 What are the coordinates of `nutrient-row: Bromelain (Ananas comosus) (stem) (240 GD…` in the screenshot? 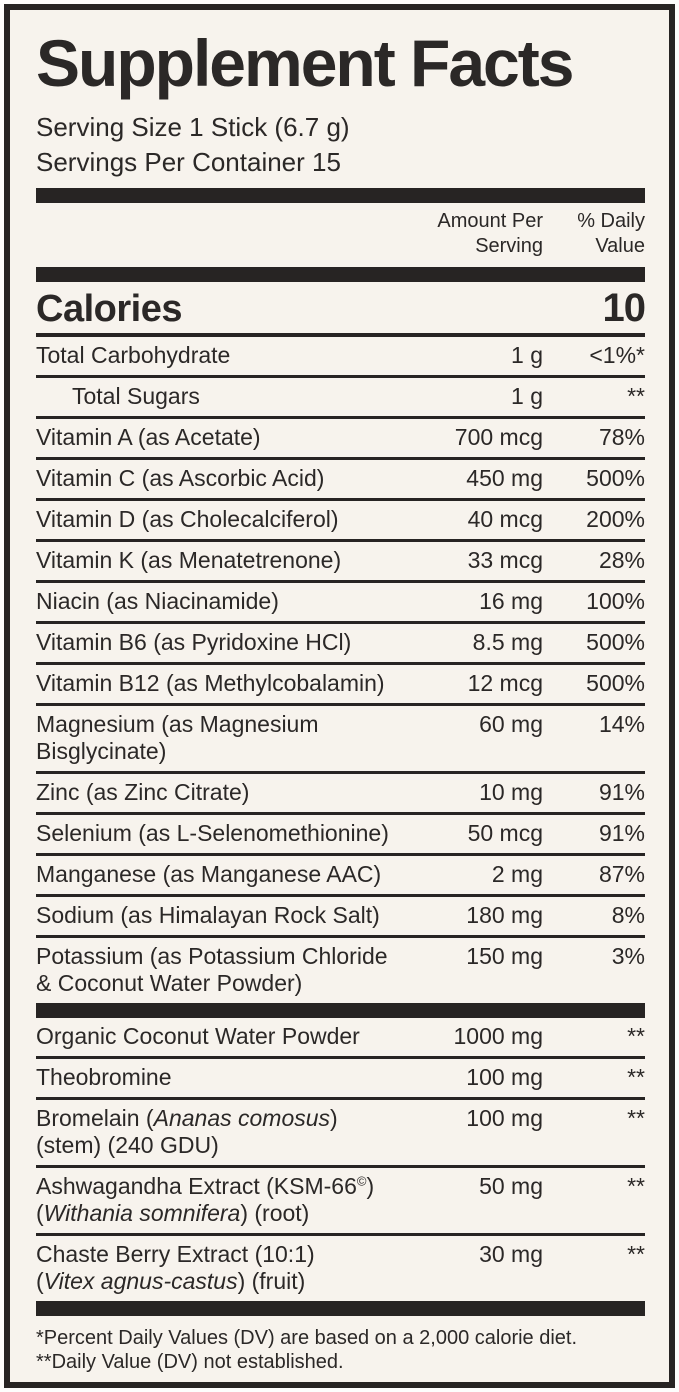 It's located at (340, 1132).